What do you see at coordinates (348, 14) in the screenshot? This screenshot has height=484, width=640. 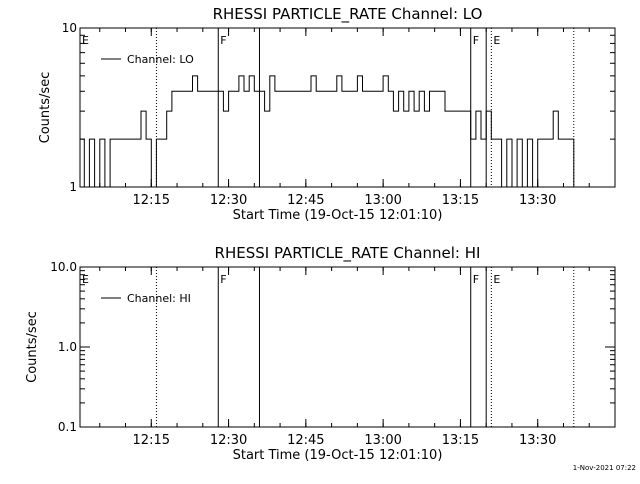 I see `chart-title: RHESSI PARTICLE_RATE Channel: LO` at bounding box center [348, 14].